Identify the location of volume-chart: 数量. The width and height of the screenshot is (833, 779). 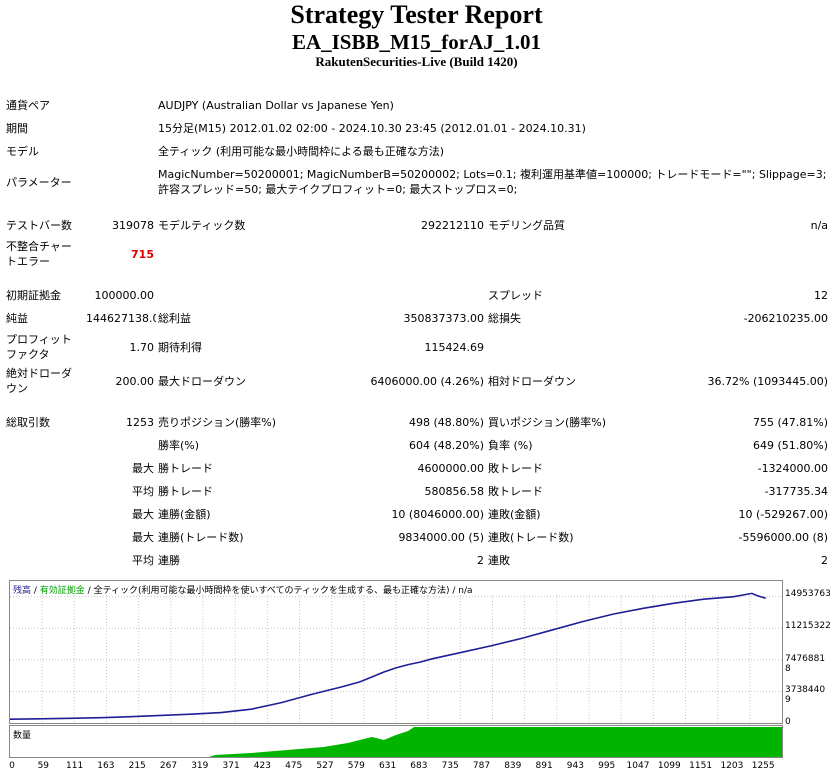
(396, 741).